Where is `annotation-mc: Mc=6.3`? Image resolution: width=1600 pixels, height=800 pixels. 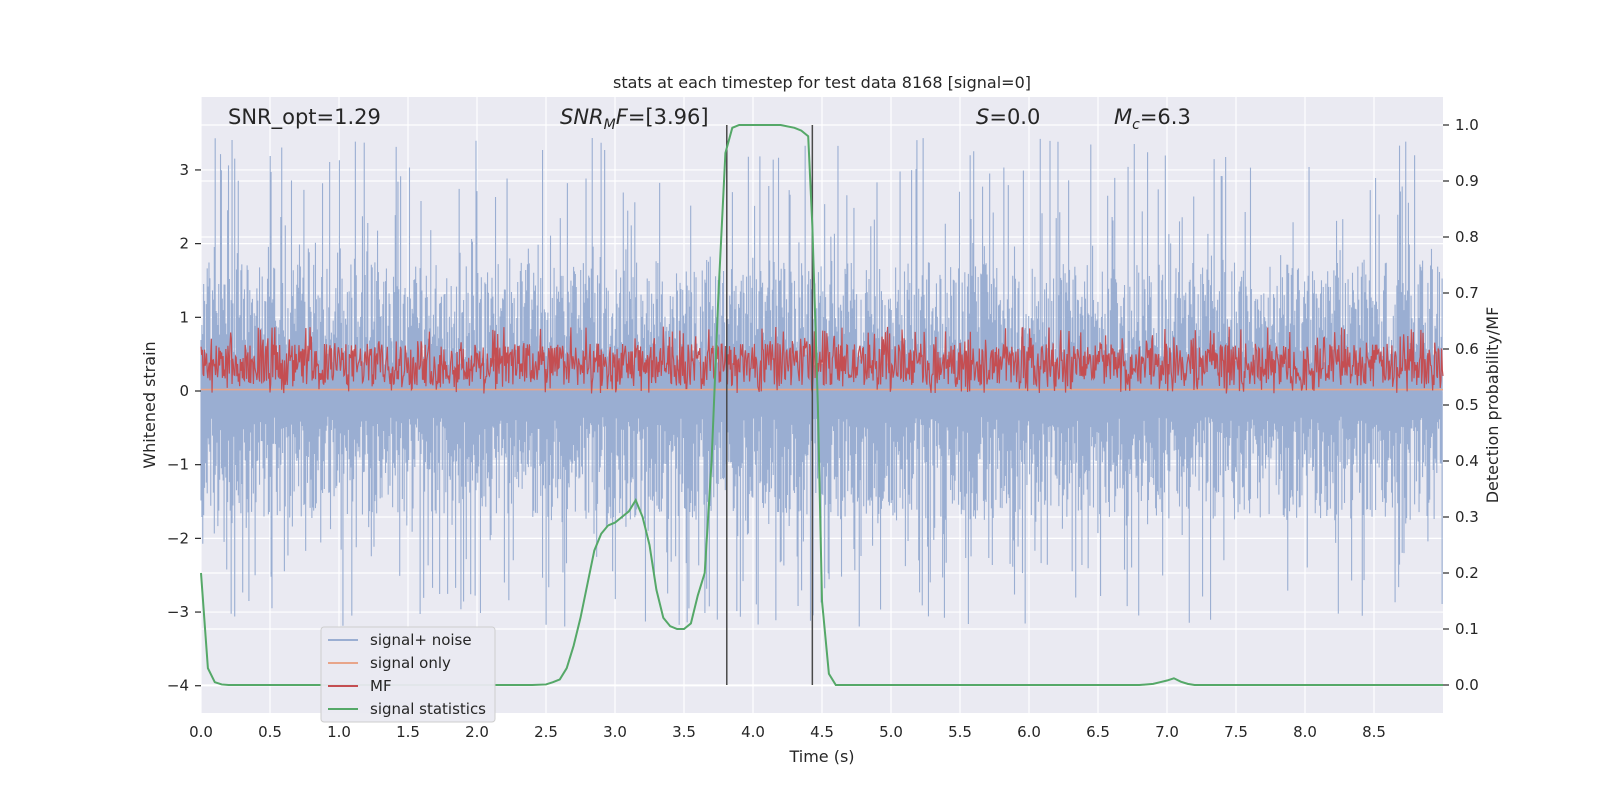 annotation-mc: Mc=6.3 is located at coordinates (1152, 119).